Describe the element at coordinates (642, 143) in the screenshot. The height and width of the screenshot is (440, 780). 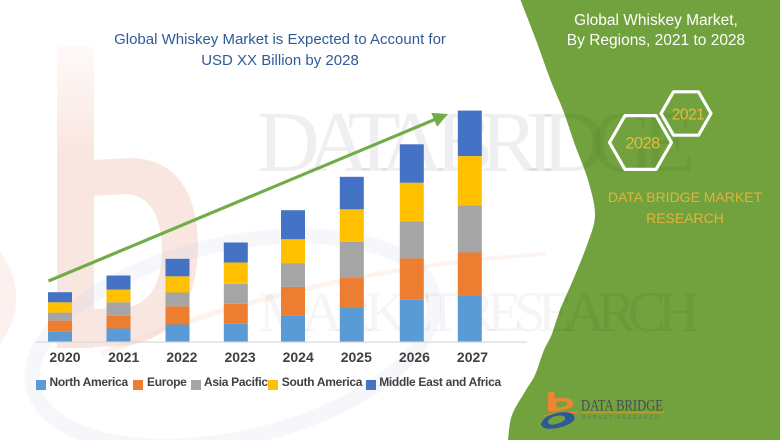
I see `svg-text: 2028` at that location.